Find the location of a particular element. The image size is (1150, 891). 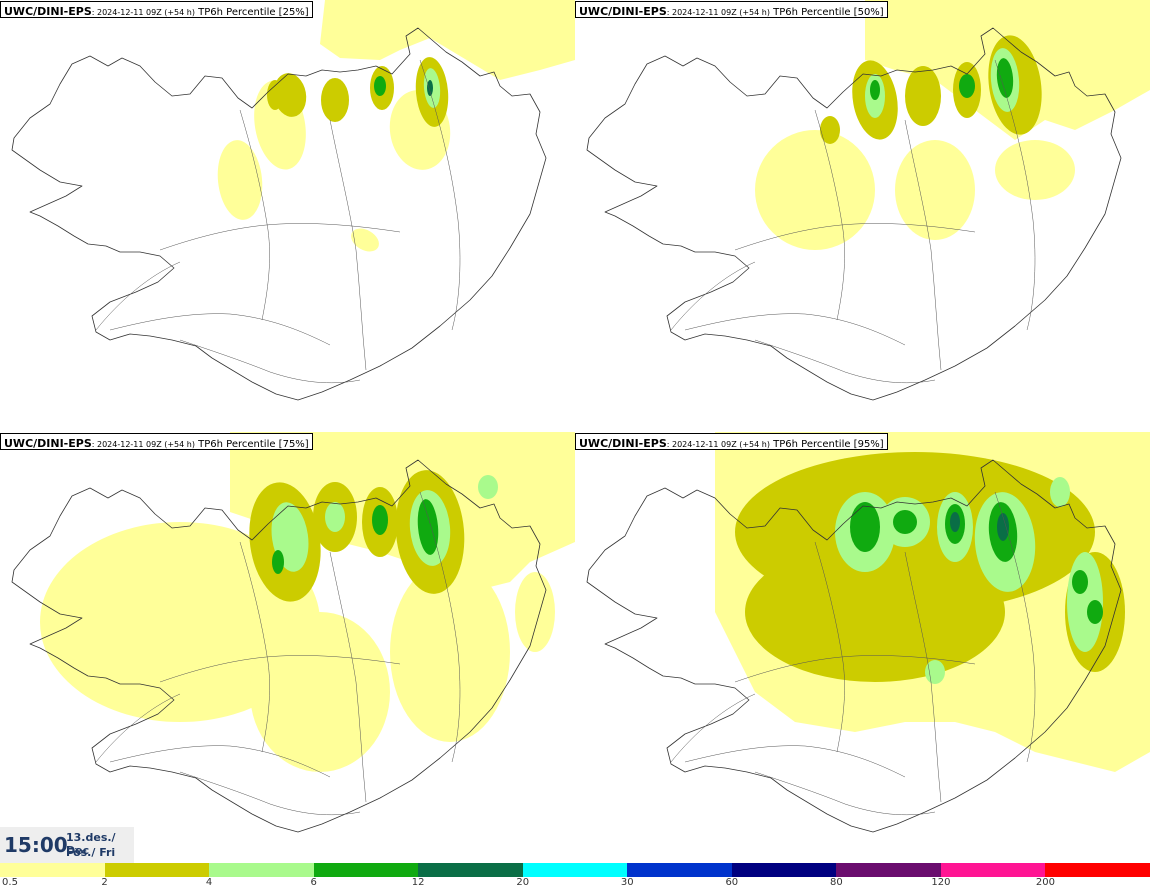

precip-colorbar is located at coordinates (575, 870).